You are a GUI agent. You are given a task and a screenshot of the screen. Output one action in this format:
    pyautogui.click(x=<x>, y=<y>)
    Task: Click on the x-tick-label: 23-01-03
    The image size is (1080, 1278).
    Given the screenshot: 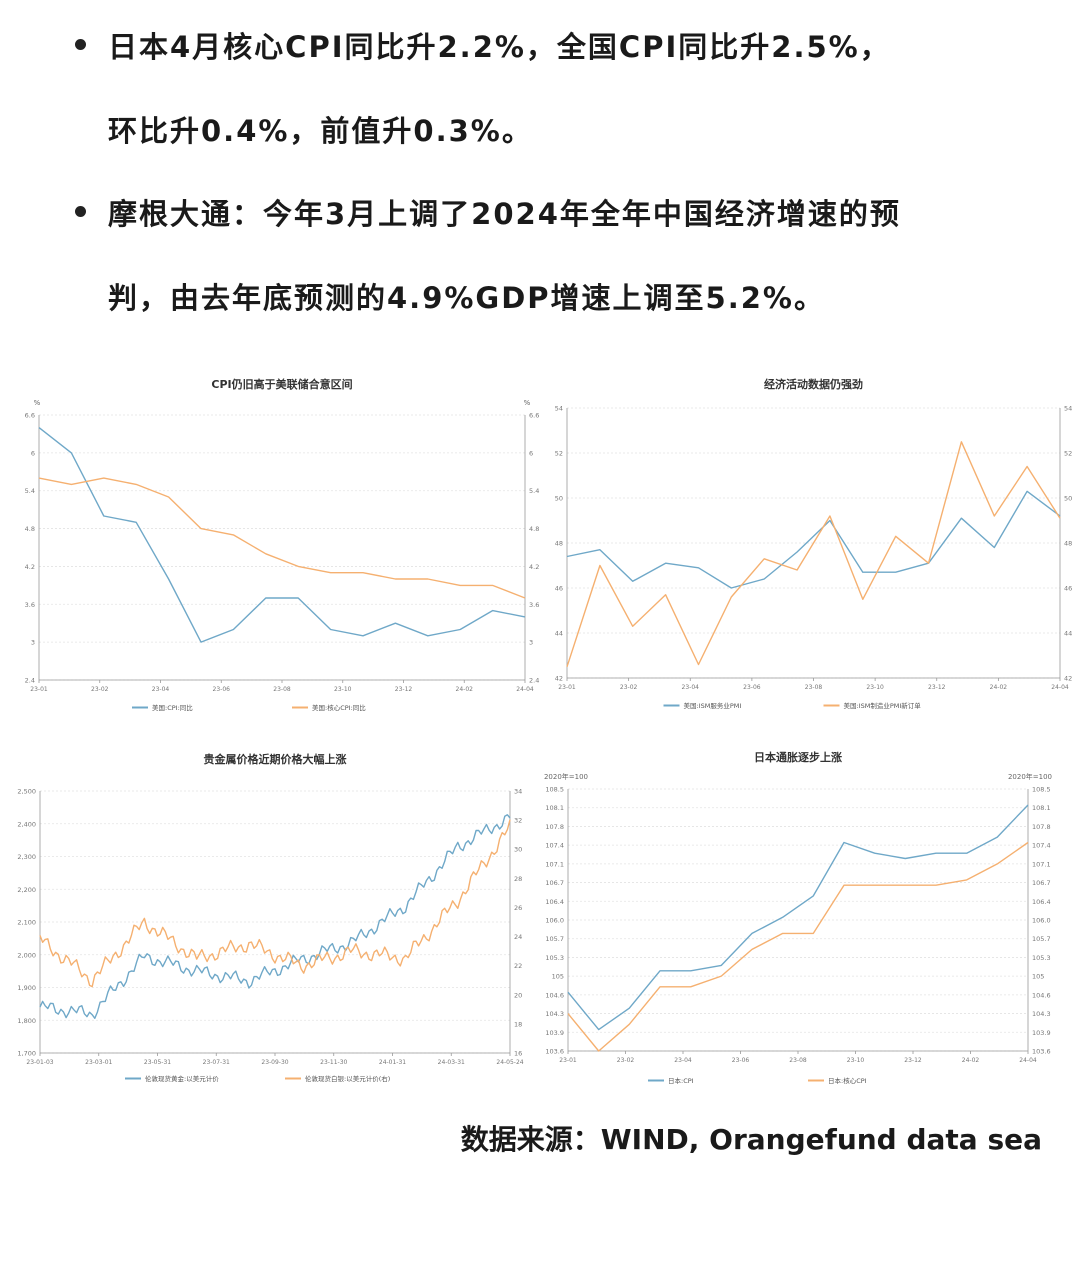 What is the action you would take?
    pyautogui.click(x=39, y=1062)
    